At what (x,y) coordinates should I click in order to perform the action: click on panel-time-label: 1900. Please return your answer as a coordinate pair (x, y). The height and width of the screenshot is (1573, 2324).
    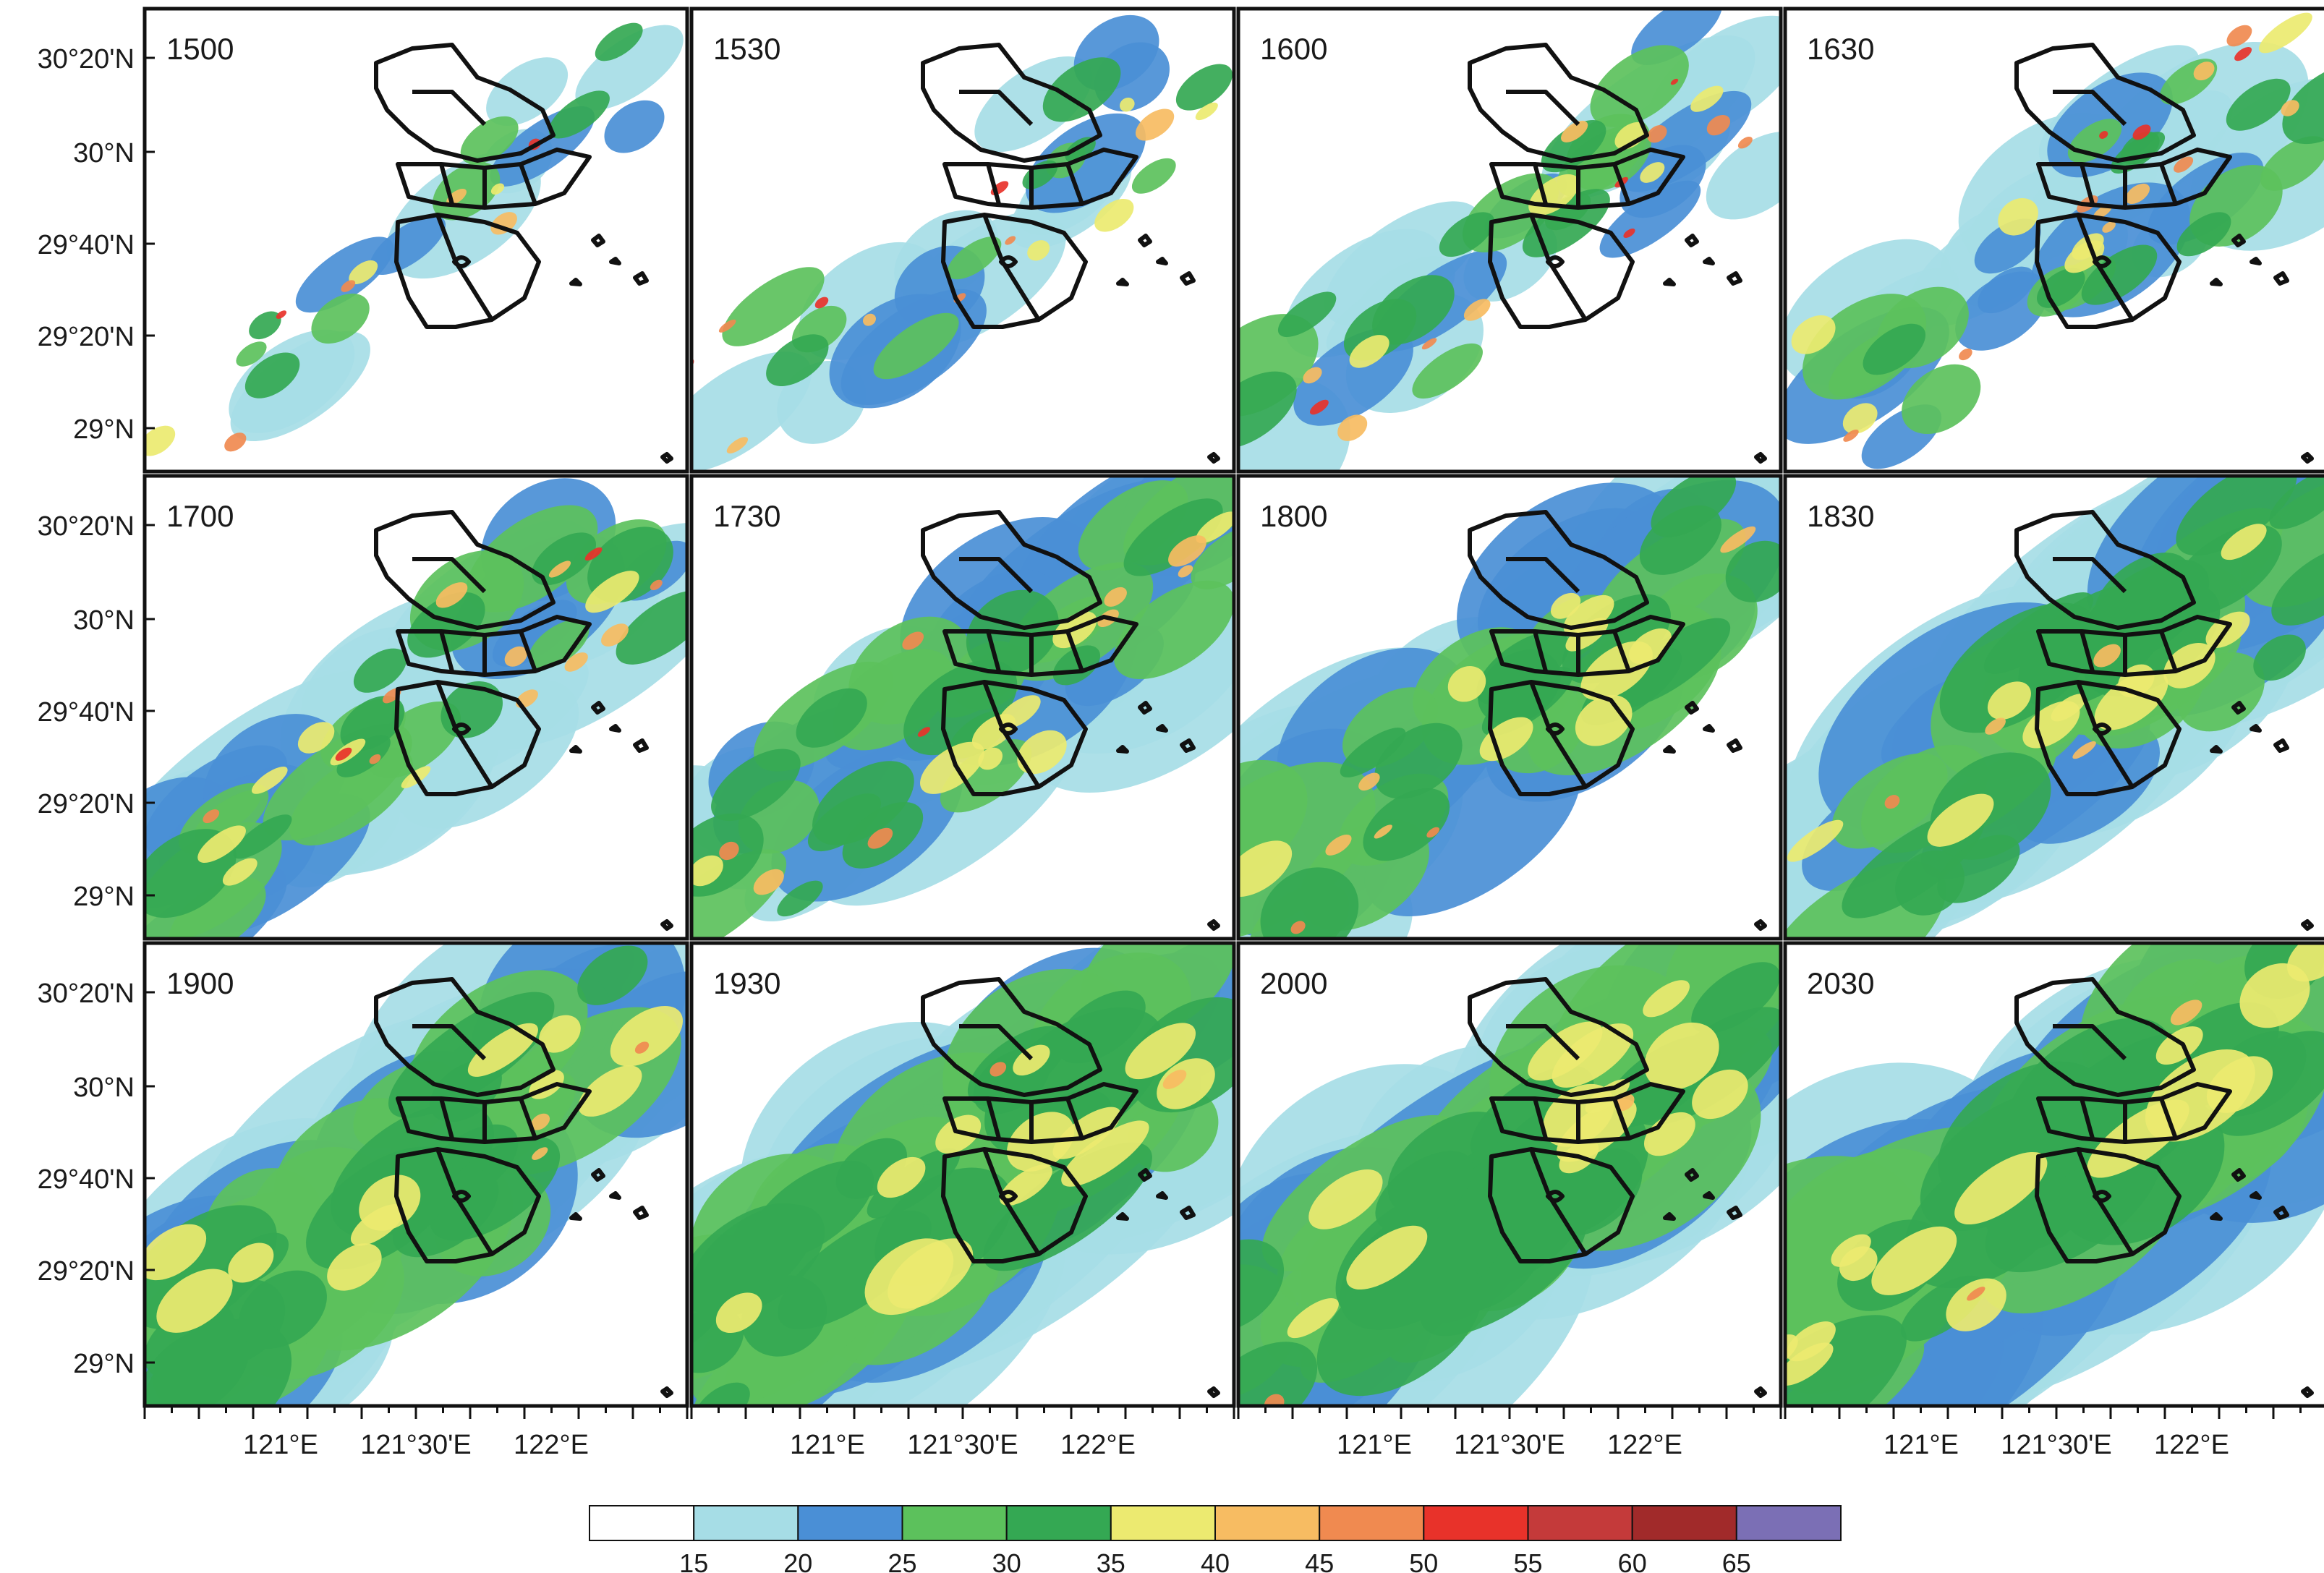
    Looking at the image, I should click on (200, 983).